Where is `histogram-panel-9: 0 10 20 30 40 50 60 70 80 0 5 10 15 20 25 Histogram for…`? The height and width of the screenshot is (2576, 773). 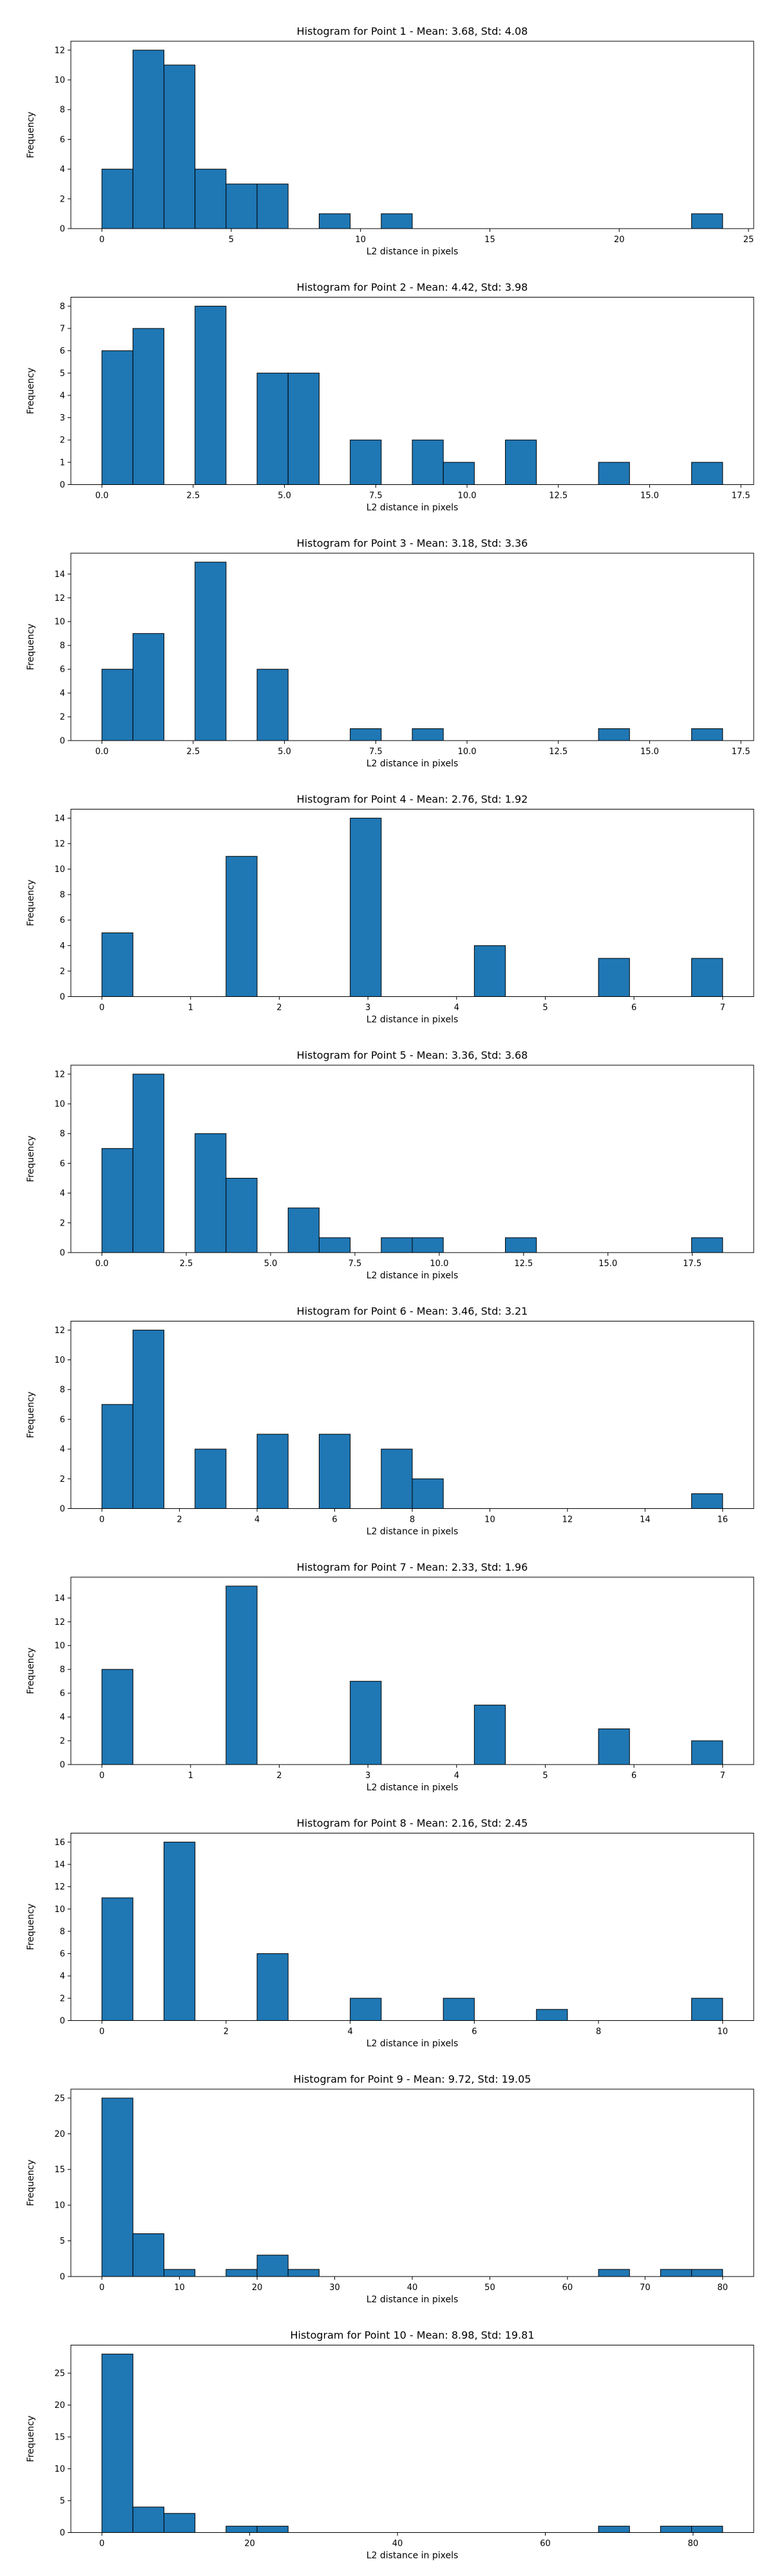
histogram-panel-9: 0 10 20 30 40 50 60 70 80 0 5 10 15 20 25 Histogram for… is located at coordinates (390, 2189).